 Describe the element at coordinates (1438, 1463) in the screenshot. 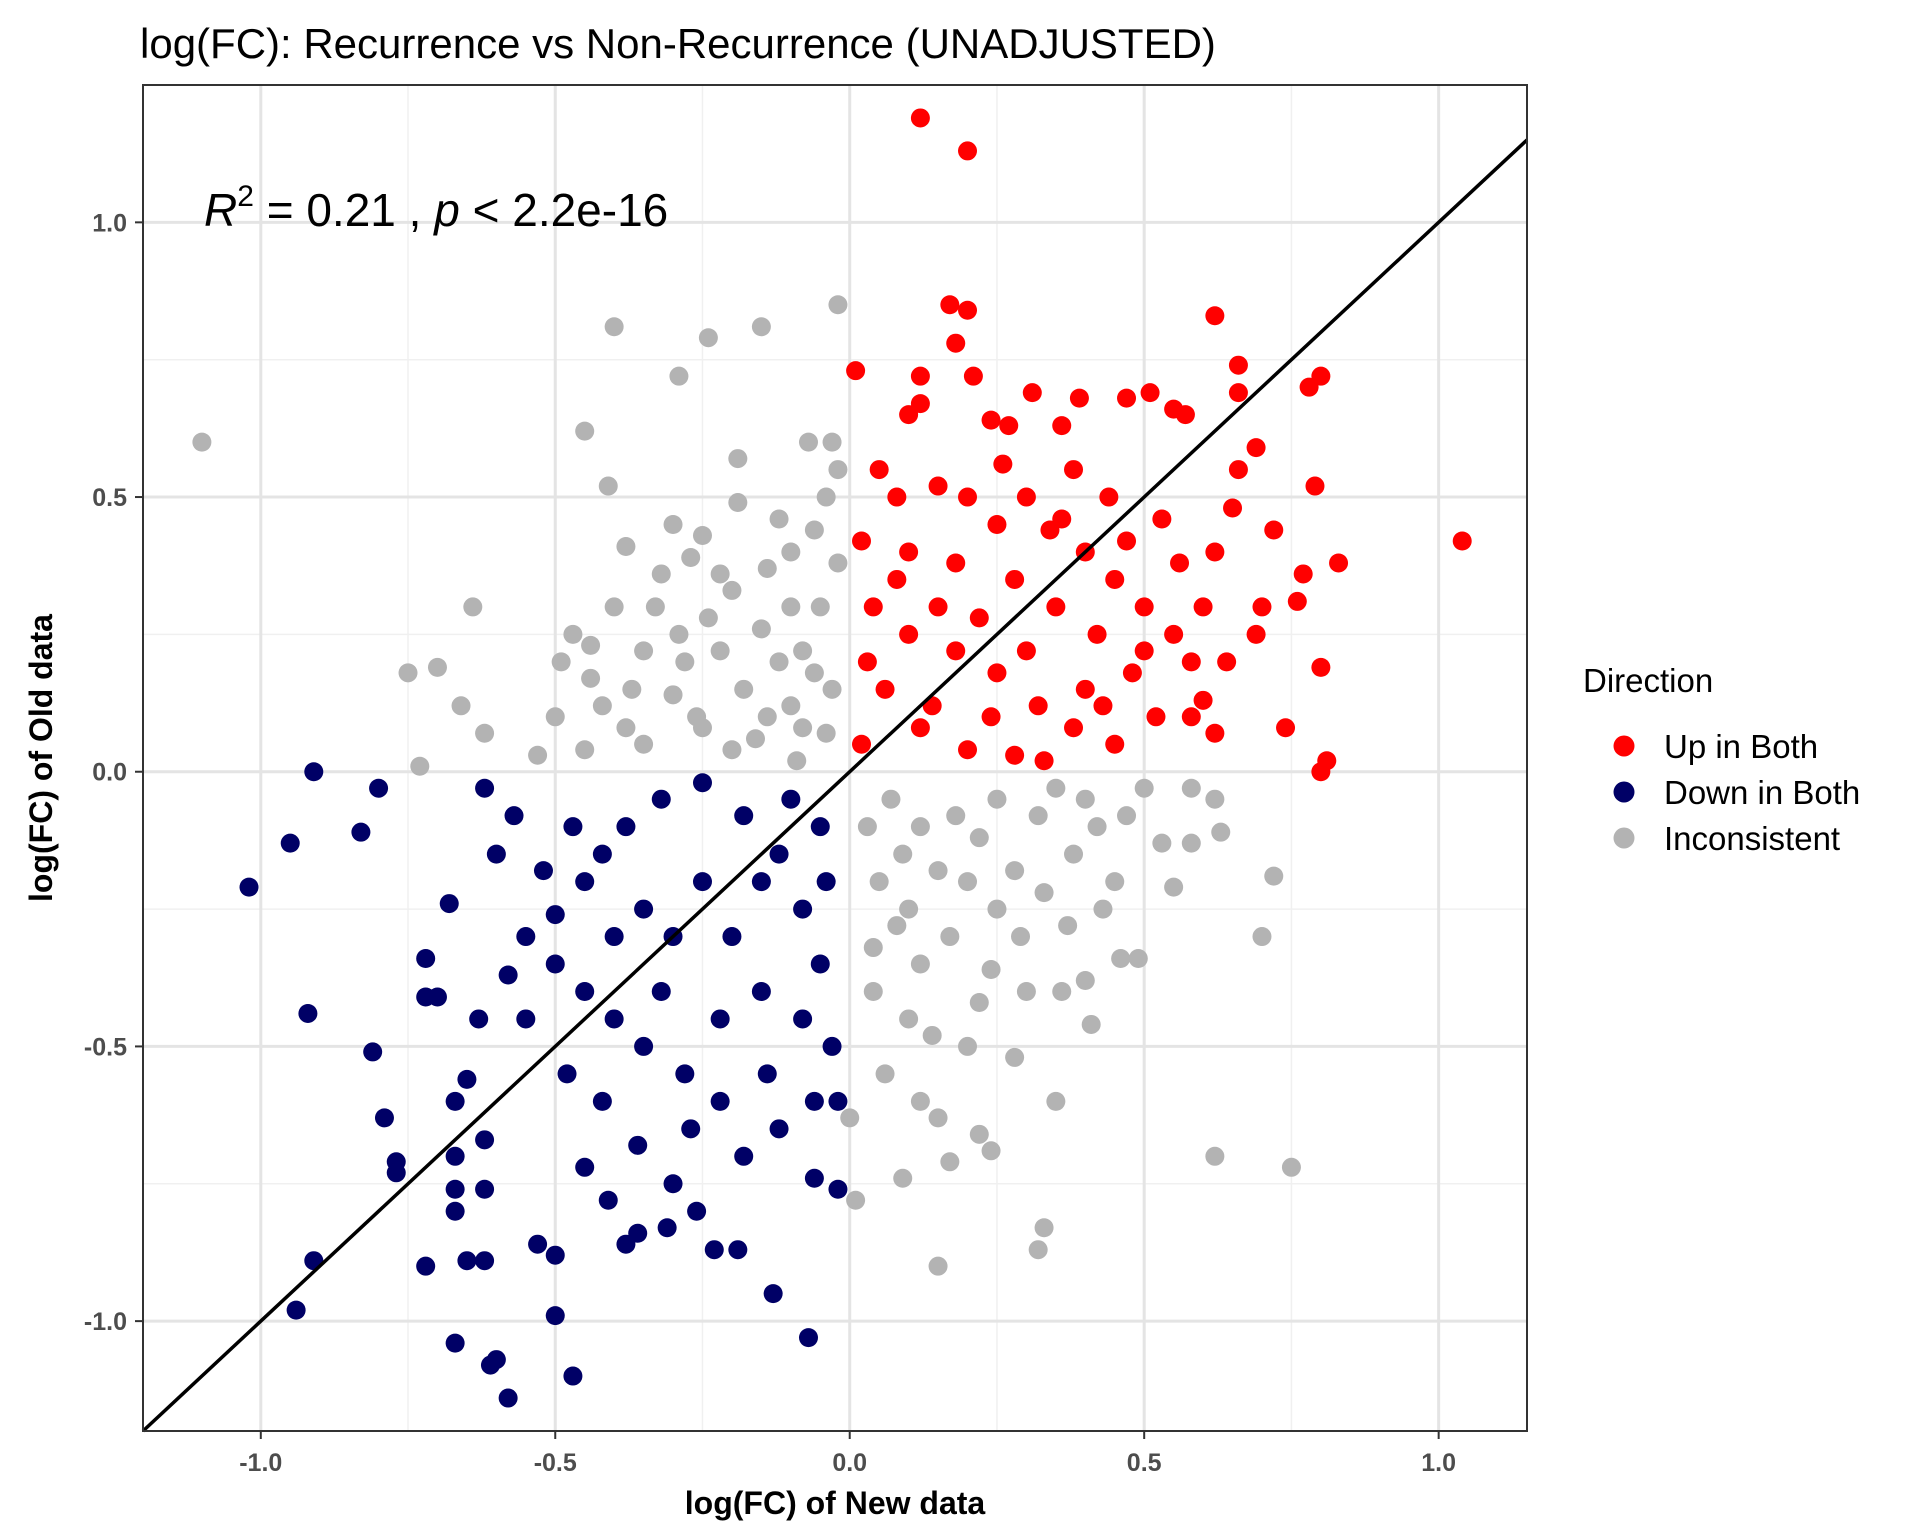

I see `x-tick-label: 1.0` at that location.